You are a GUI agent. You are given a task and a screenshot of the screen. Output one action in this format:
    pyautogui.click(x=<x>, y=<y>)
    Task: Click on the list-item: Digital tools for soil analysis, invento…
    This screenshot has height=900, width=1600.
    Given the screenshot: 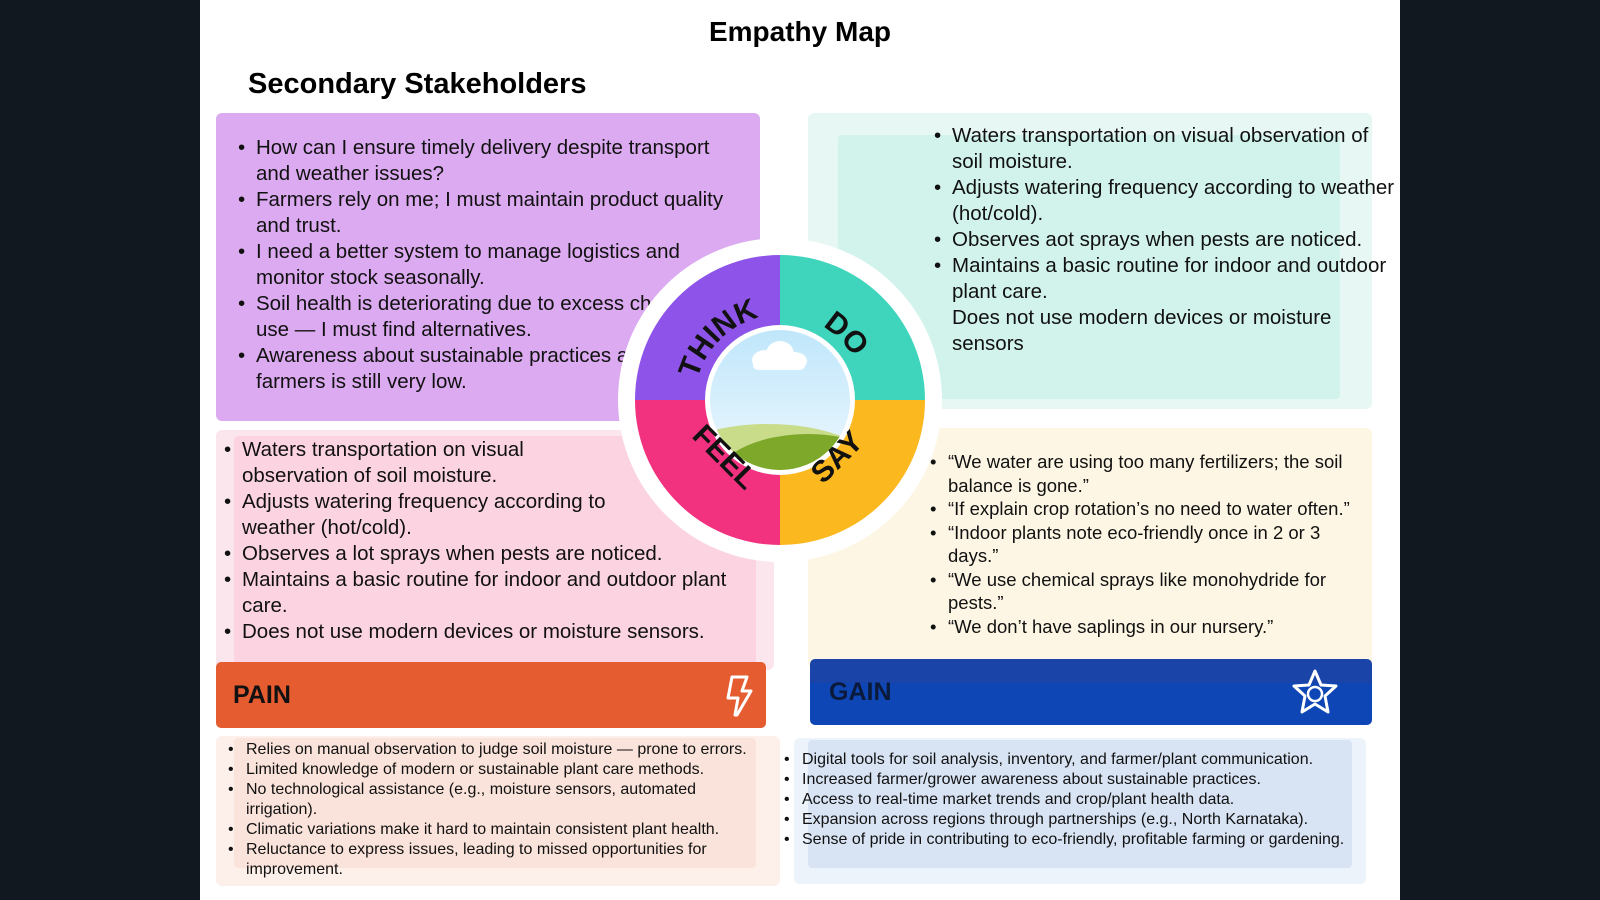 What is the action you would take?
    pyautogui.click(x=1080, y=760)
    